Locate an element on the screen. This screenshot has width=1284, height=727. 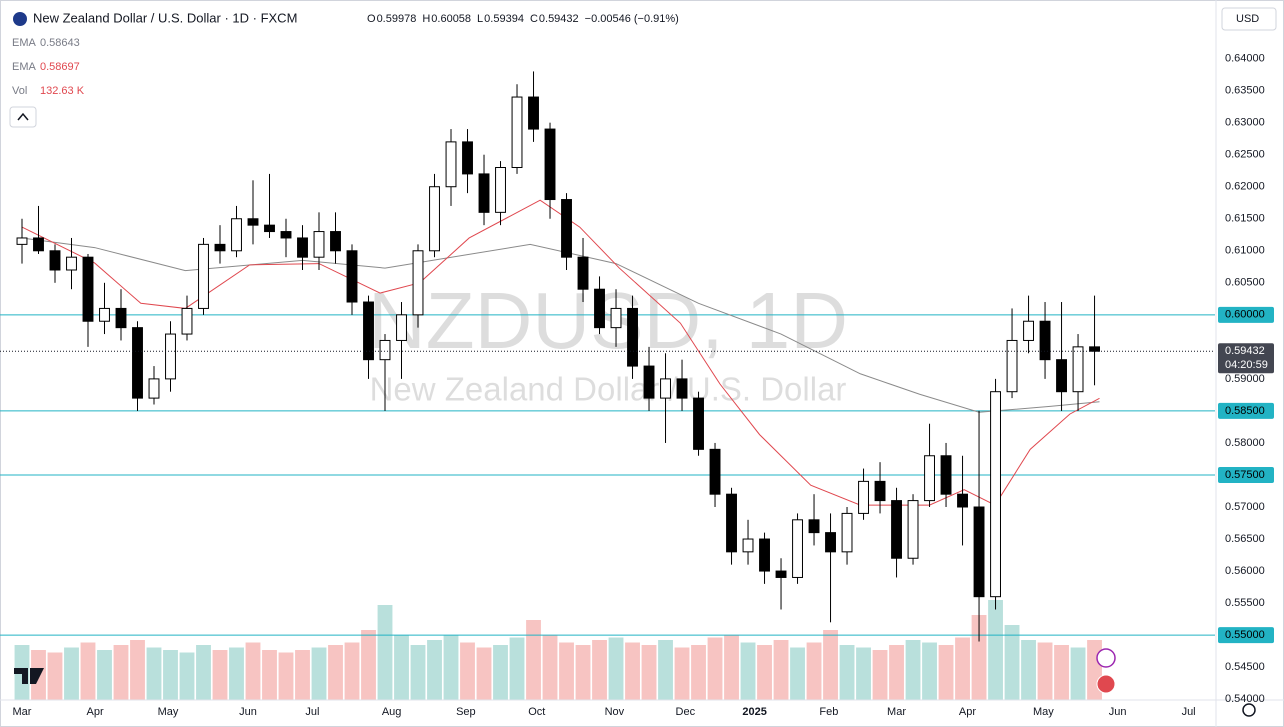
y-tick-label: 0.57000 is located at coordinates (1245, 507).